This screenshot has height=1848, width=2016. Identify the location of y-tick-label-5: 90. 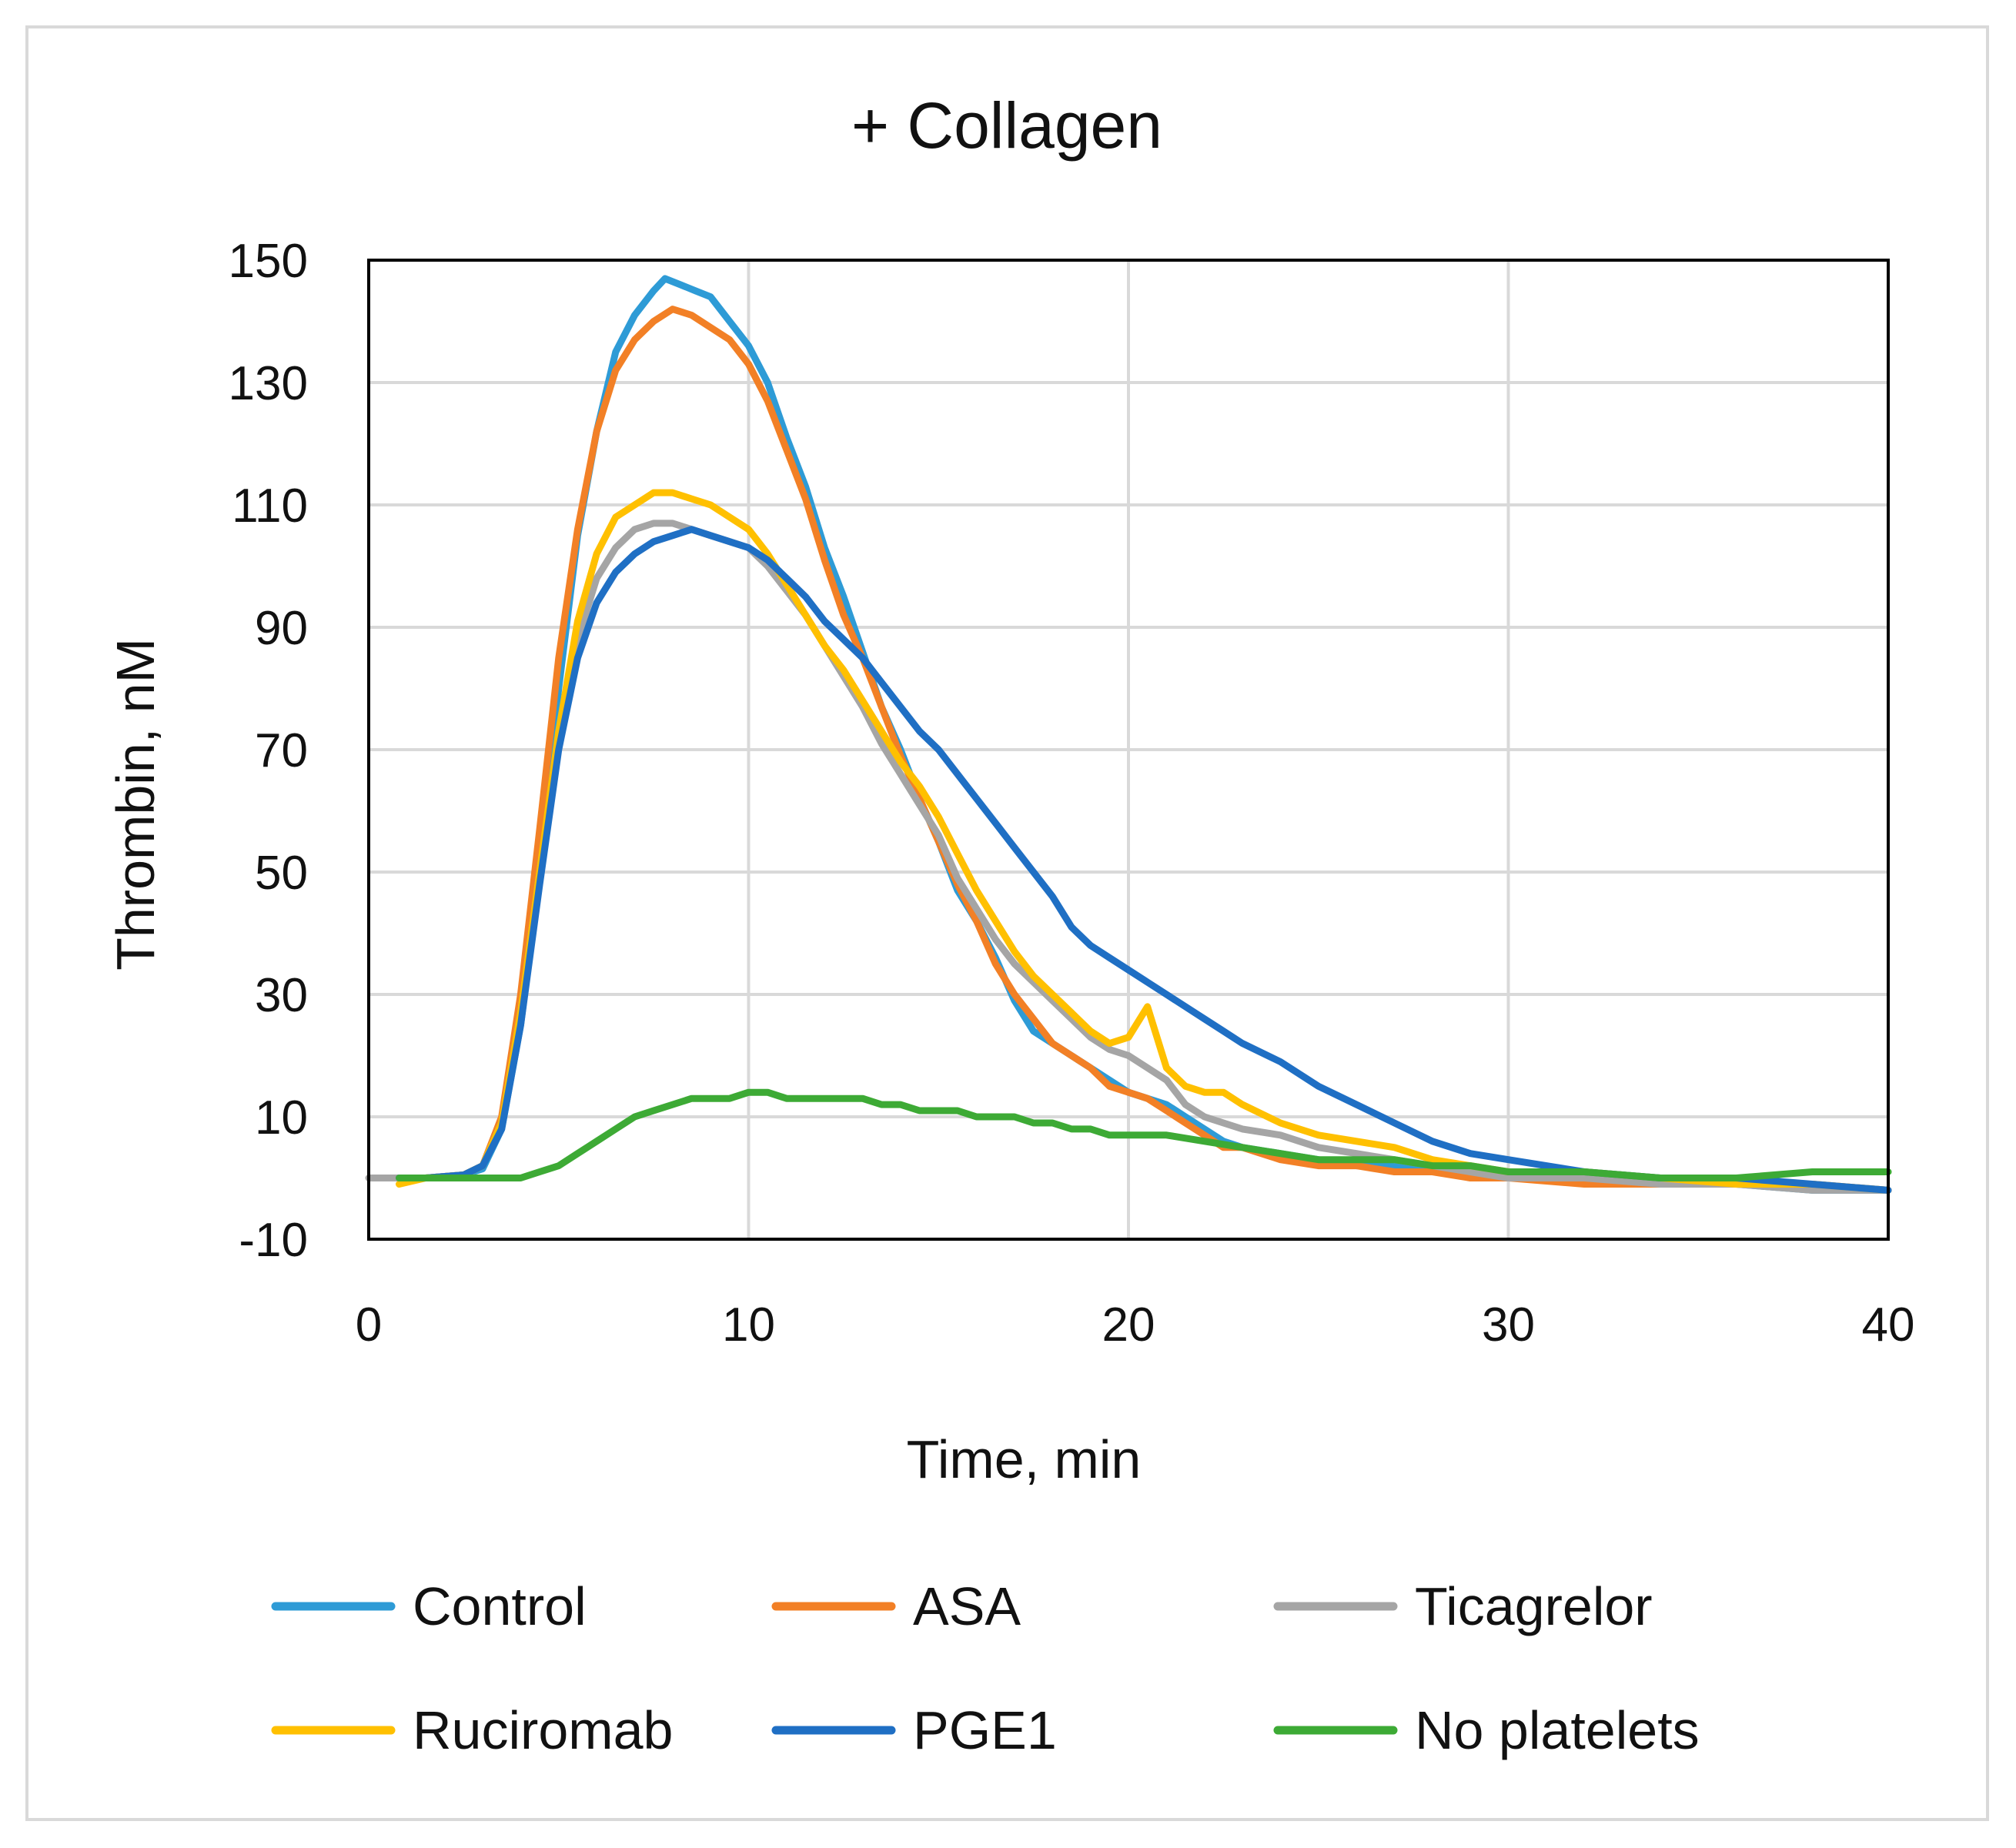
(281, 628).